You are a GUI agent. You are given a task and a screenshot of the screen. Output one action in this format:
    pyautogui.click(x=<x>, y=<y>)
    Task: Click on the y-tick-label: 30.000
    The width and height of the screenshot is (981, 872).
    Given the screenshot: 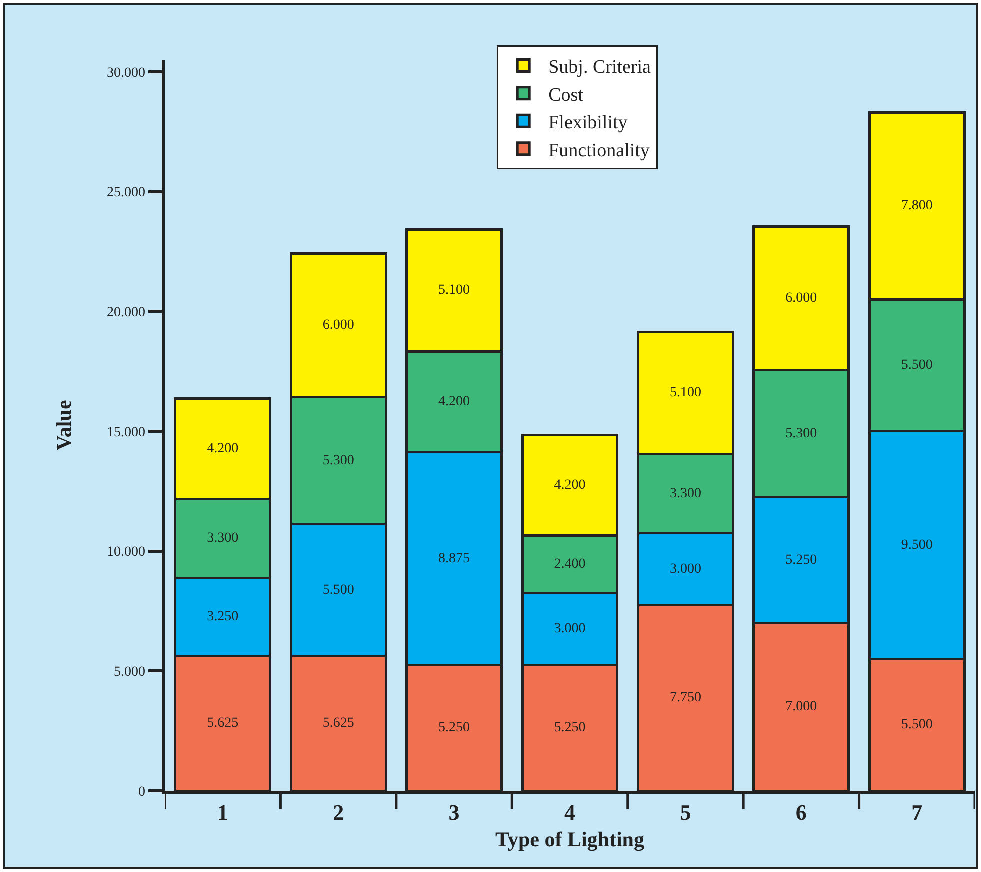 What is the action you would take?
    pyautogui.click(x=126, y=73)
    